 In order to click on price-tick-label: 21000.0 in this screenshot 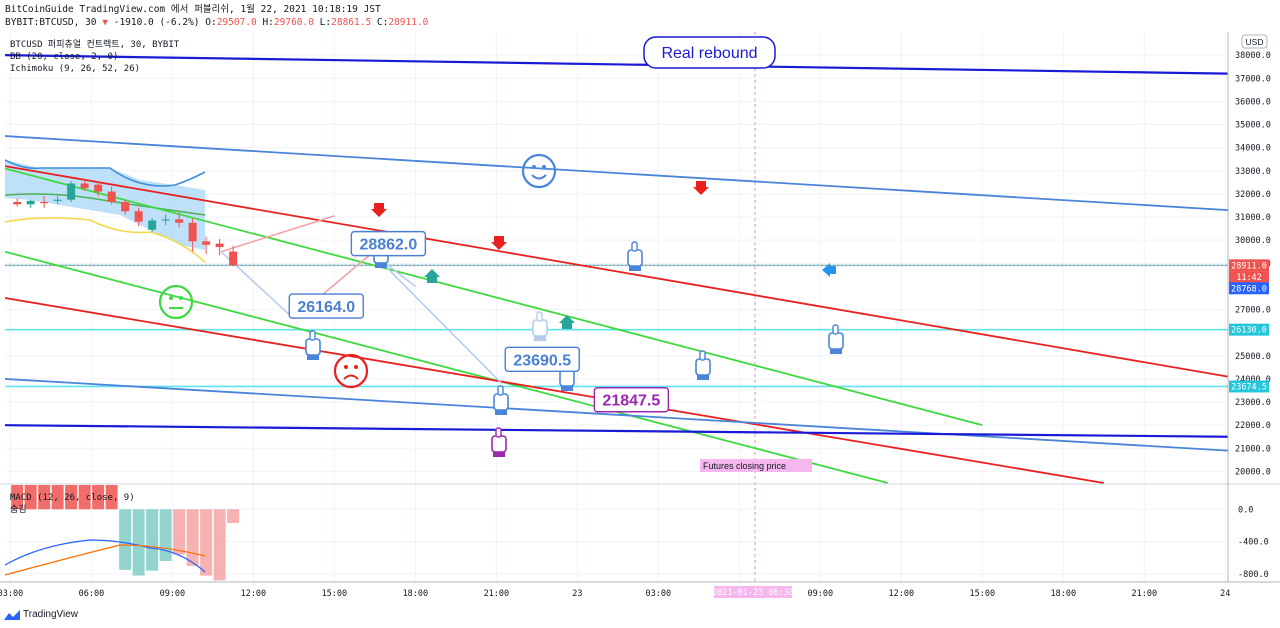, I will do `click(1253, 449)`.